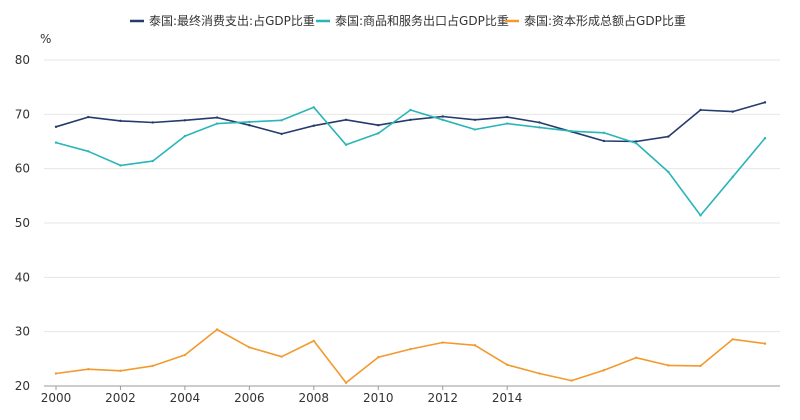  What do you see at coordinates (45, 39) in the screenshot?
I see `y-unit-label: %` at bounding box center [45, 39].